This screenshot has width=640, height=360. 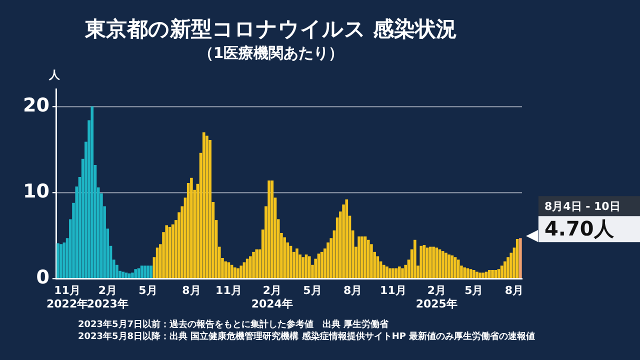 What do you see at coordinates (307, 336) in the screenshot?
I see `text: 2023年5月8日以降：出典 国立健康危機管理研究機構 感染症情報提供サイトHP 最新値のみ厚生労働省の速報値` at bounding box center [307, 336].